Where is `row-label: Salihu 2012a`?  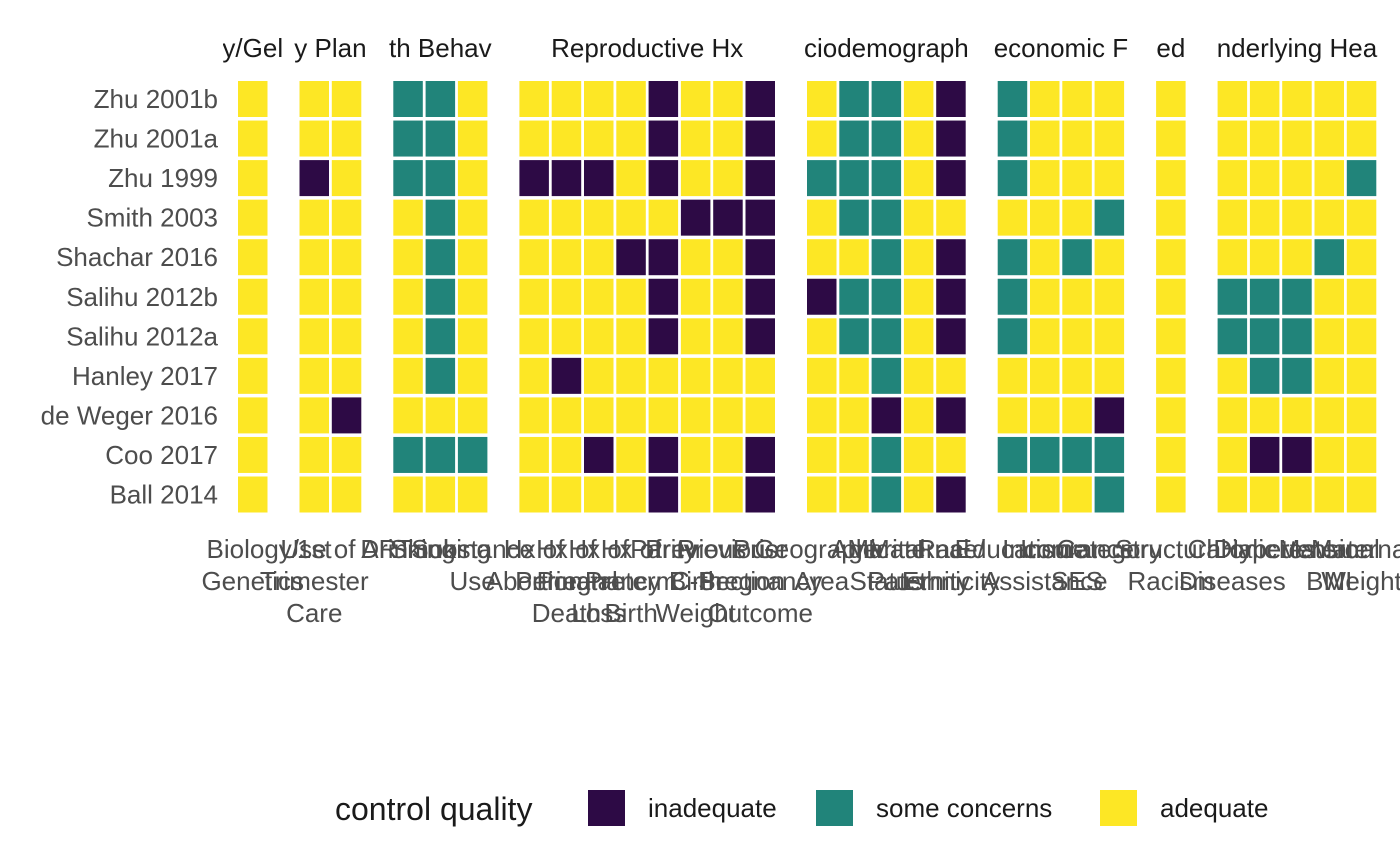
row-label: Salihu 2012a is located at coordinates (142, 336).